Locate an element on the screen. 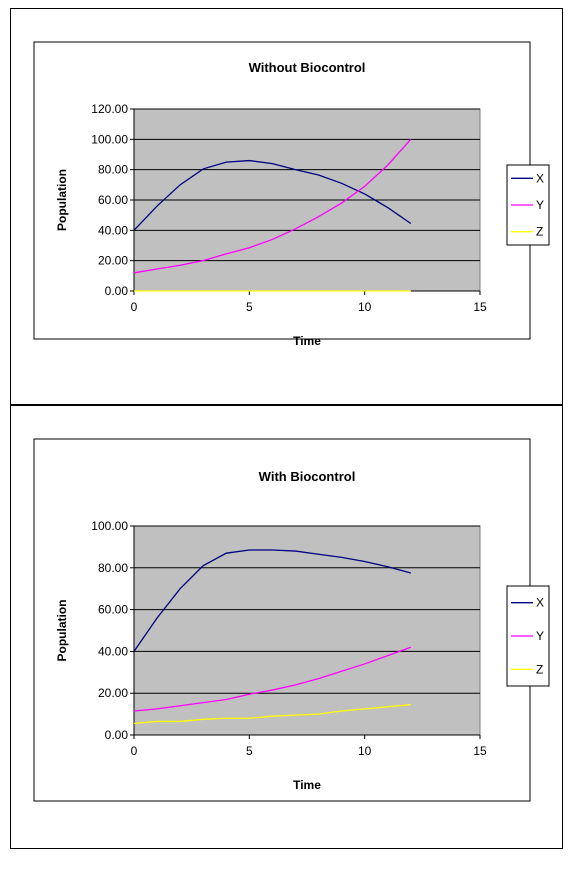  y-tick-label: 120.00 is located at coordinates (109, 109).